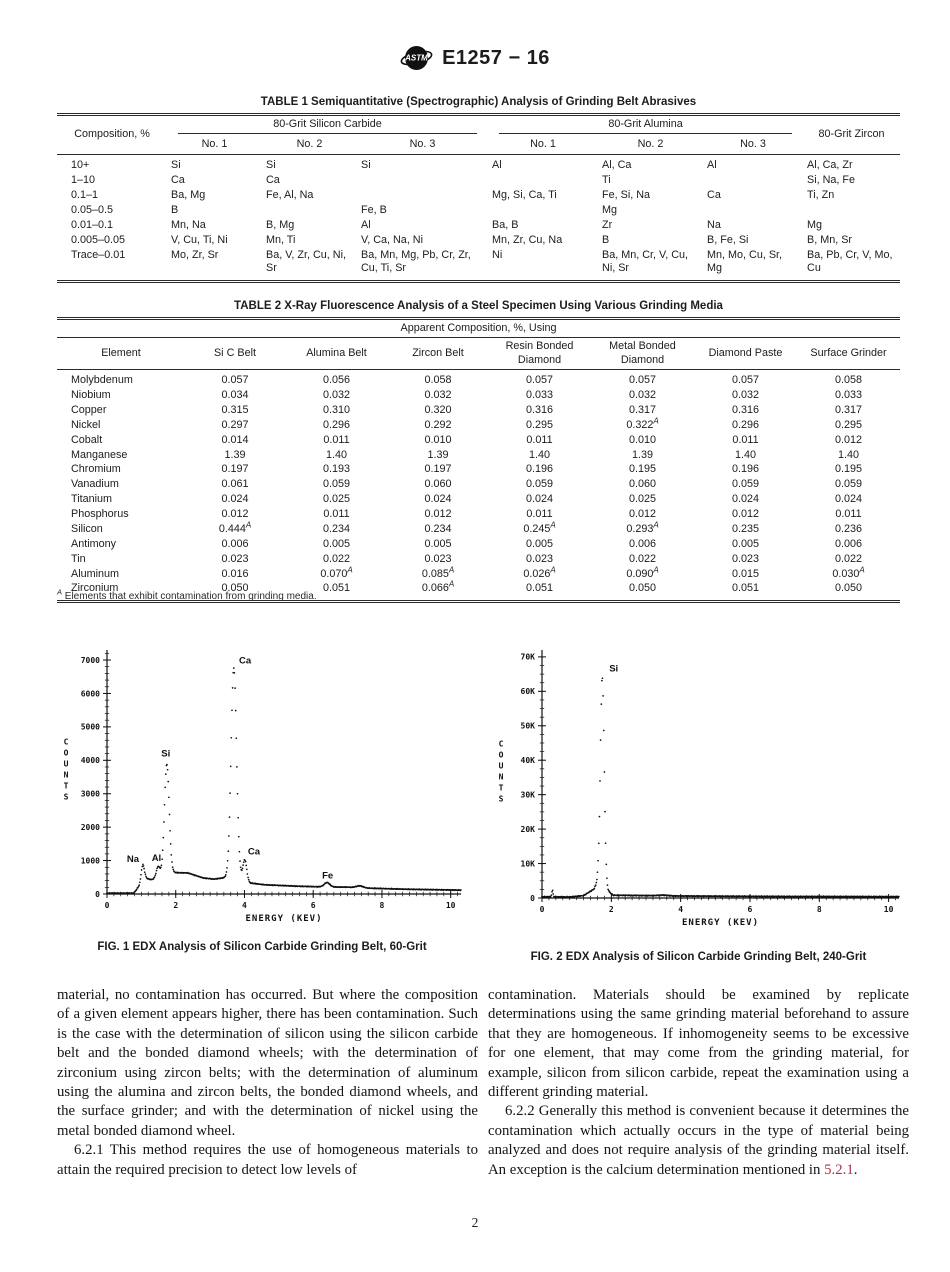  What do you see at coordinates (95, 573) in the screenshot?
I see `element-name: Aluminum` at bounding box center [95, 573].